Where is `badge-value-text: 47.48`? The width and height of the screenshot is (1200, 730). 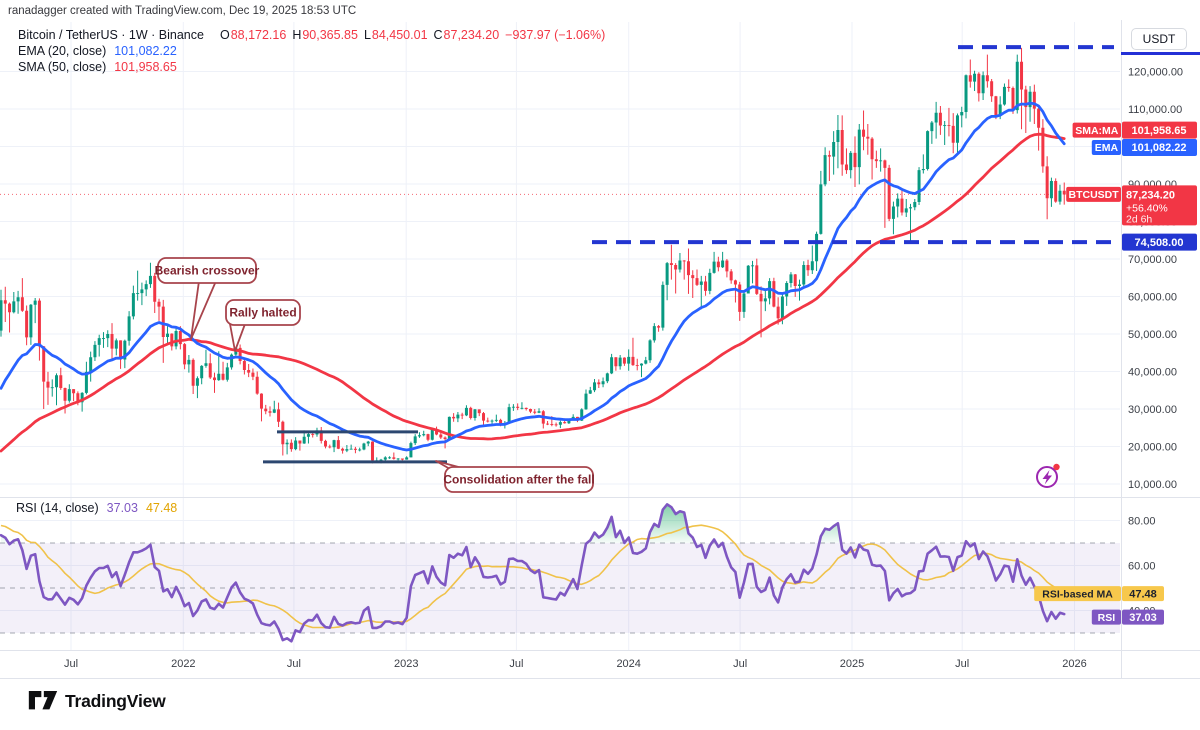
badge-value-text: 47.48 is located at coordinates (1143, 594).